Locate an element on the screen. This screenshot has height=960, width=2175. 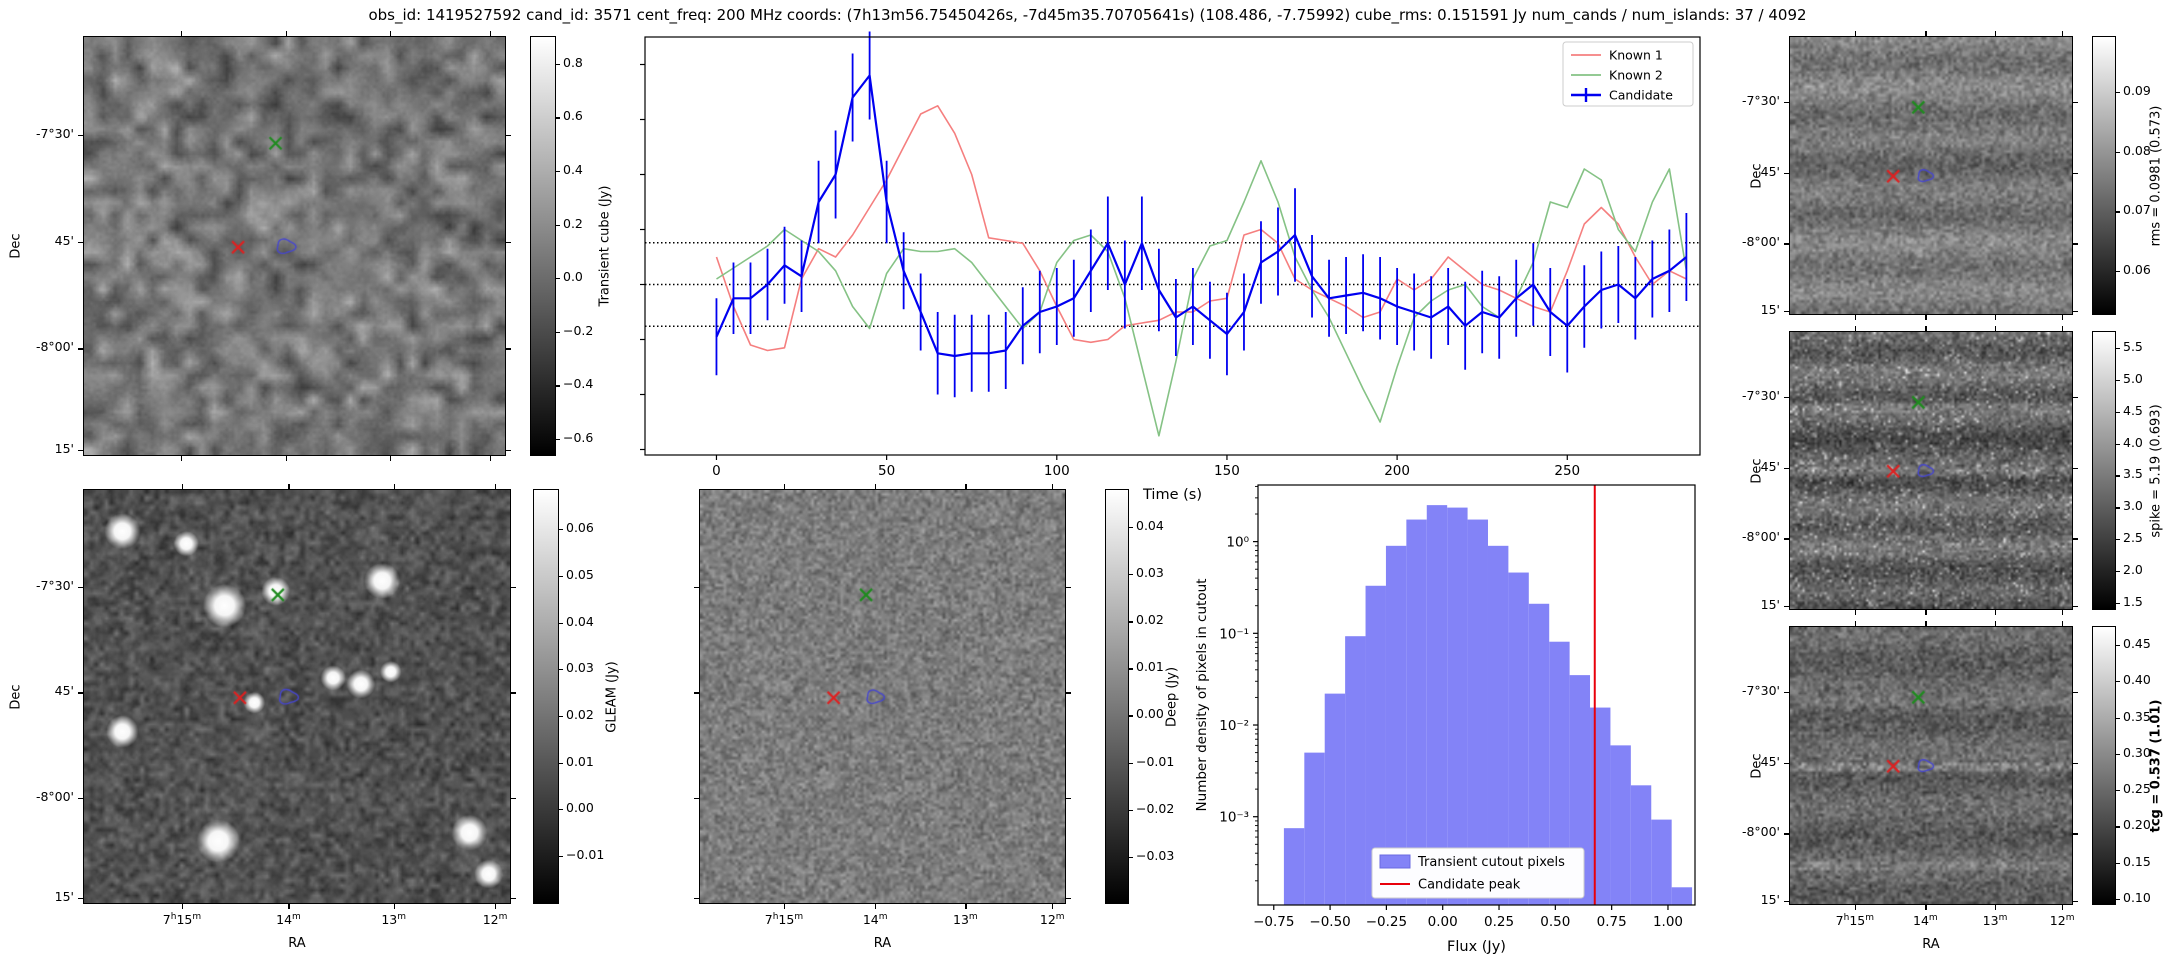
known1-lightcurve is located at coordinates (1201, 228).